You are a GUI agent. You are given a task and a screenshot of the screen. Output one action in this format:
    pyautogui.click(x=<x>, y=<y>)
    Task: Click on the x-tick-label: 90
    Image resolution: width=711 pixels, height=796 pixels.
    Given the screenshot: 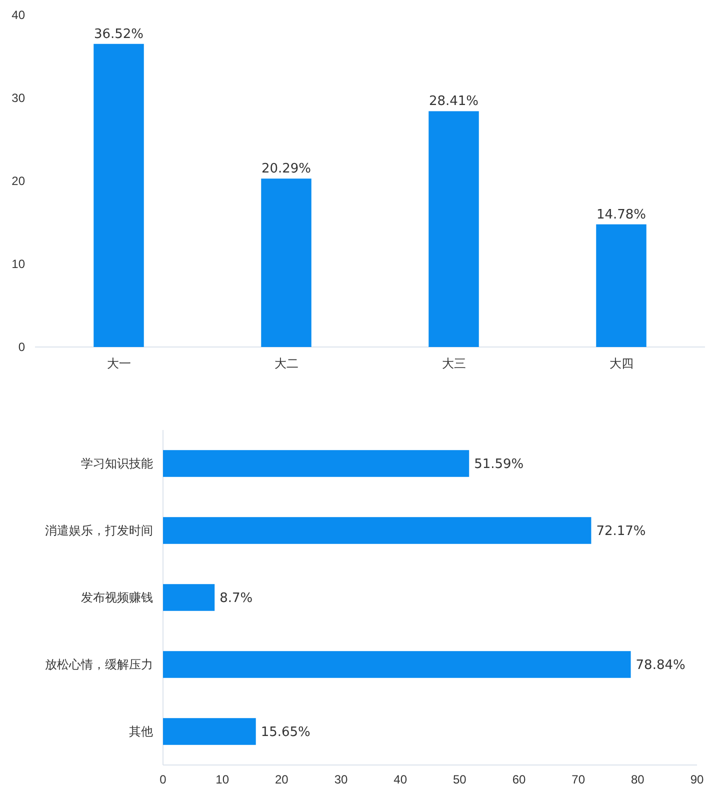 What is the action you would take?
    pyautogui.click(x=697, y=779)
    